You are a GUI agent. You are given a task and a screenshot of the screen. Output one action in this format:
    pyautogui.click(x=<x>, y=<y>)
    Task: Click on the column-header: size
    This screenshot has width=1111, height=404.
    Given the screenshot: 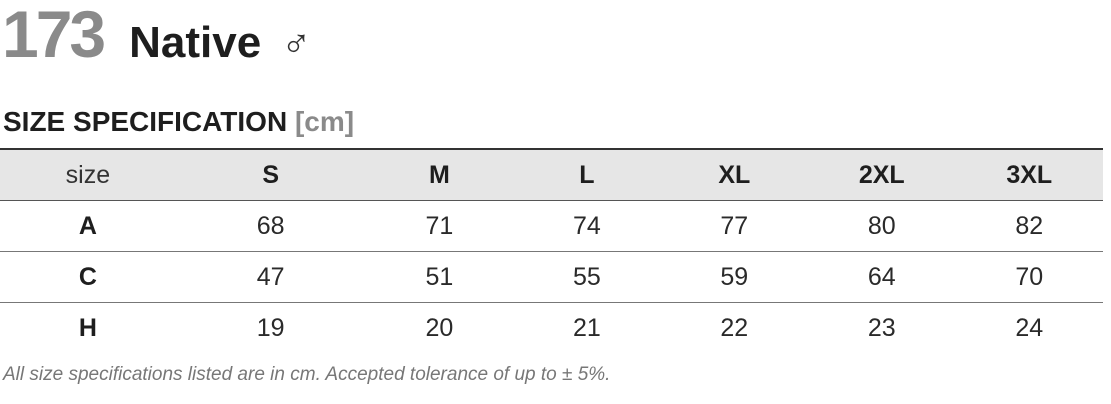 What is the action you would take?
    pyautogui.click(x=88, y=174)
    